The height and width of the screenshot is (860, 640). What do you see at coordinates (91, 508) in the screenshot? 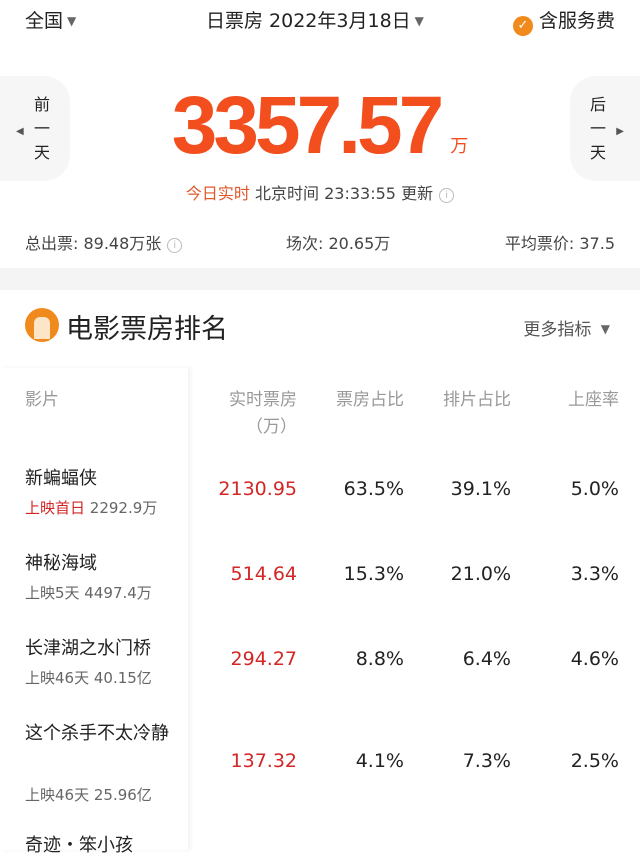
I see `film-release-info: 上映首日 2292.9万` at bounding box center [91, 508].